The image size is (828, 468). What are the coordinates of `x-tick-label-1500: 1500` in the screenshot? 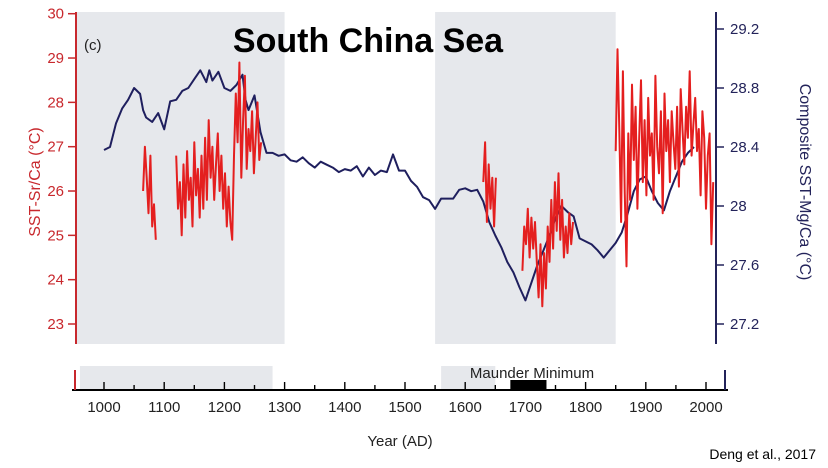 It's located at (404, 407).